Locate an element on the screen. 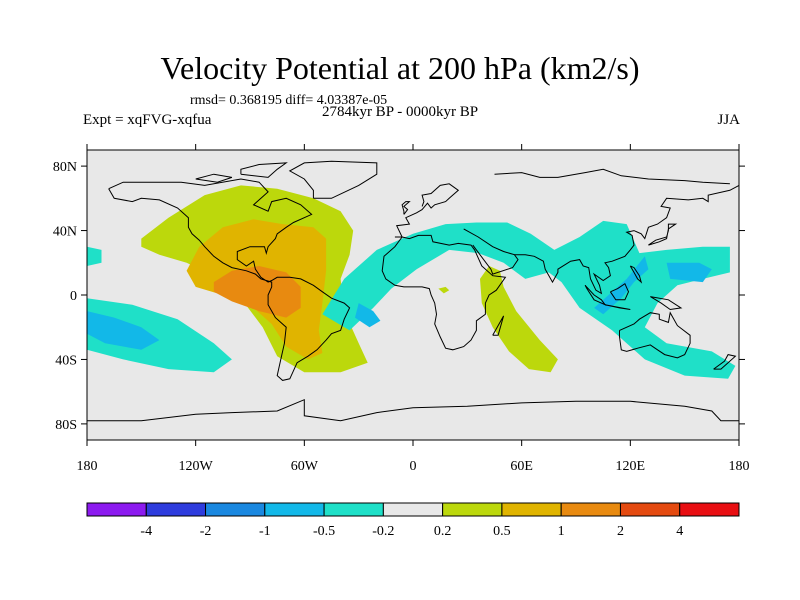 Image resolution: width=800 pixels, height=600 pixels. y-tick-label: 80S is located at coordinates (66, 425).